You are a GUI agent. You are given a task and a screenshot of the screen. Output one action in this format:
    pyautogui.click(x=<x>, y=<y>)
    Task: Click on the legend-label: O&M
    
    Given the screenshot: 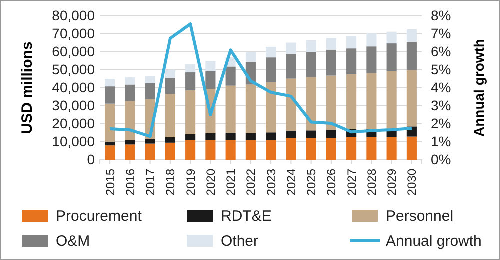 What is the action you would take?
    pyautogui.click(x=73, y=241)
    